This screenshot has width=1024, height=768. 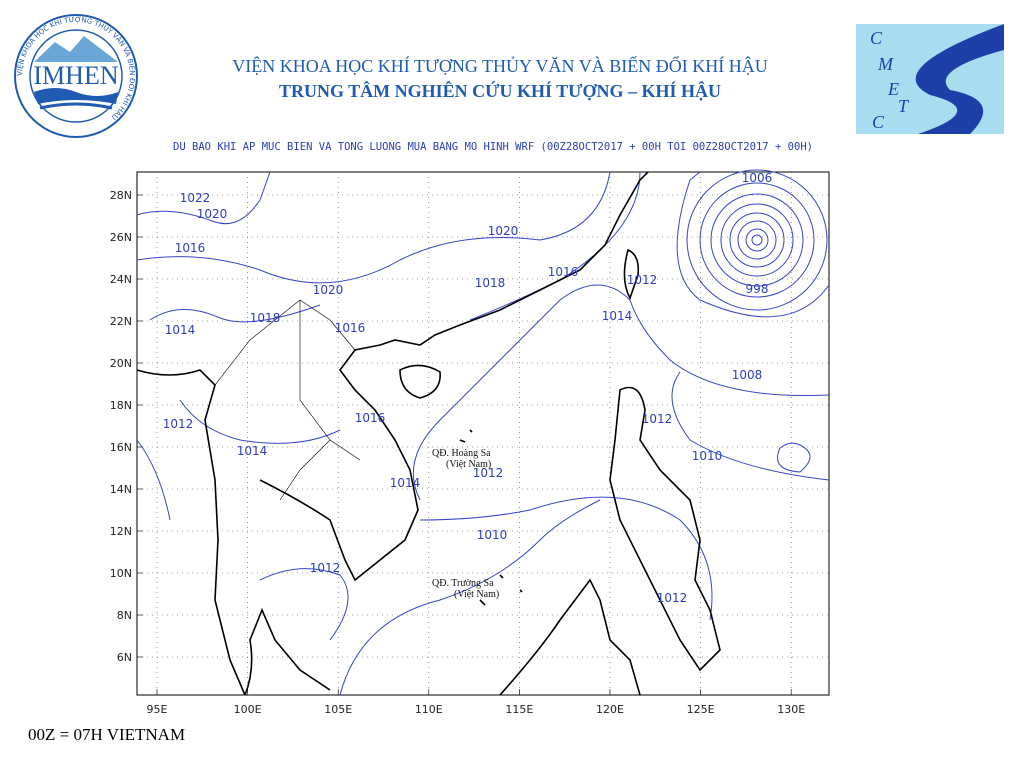 I want to click on lat-label: 18N, so click(x=121, y=405).